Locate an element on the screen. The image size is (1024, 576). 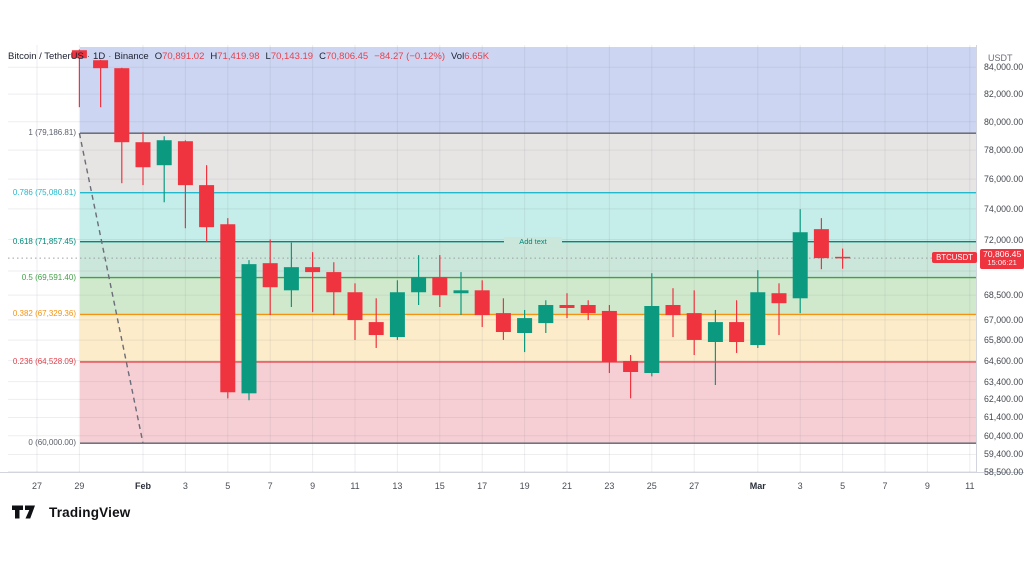
volume-label: Vol is located at coordinates (458, 56).